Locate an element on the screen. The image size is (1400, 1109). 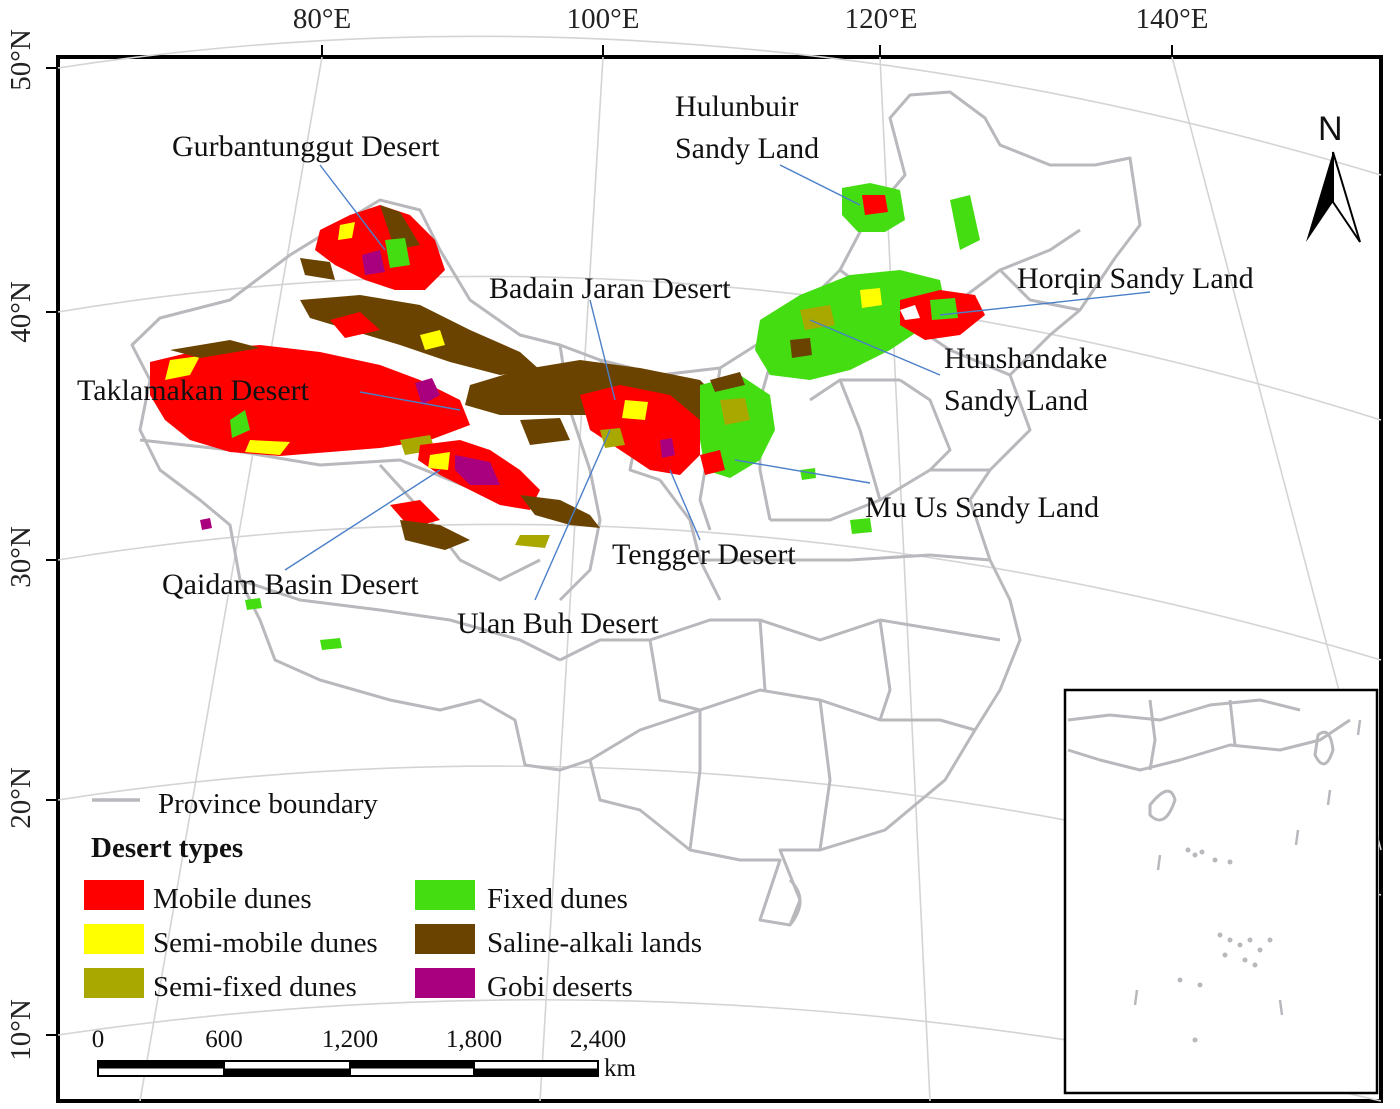
desert-label-line: Qaidam Basin Desert is located at coordinates (290, 584).